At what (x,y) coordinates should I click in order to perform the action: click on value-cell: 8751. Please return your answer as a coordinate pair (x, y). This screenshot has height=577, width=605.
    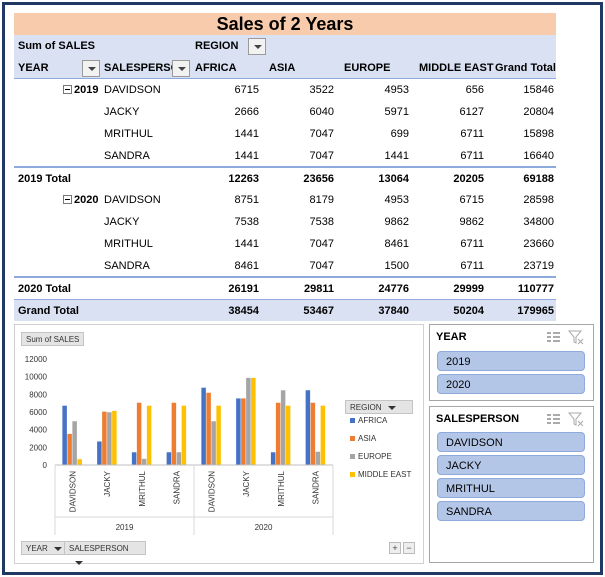
    Looking at the image, I should click on (246, 200).